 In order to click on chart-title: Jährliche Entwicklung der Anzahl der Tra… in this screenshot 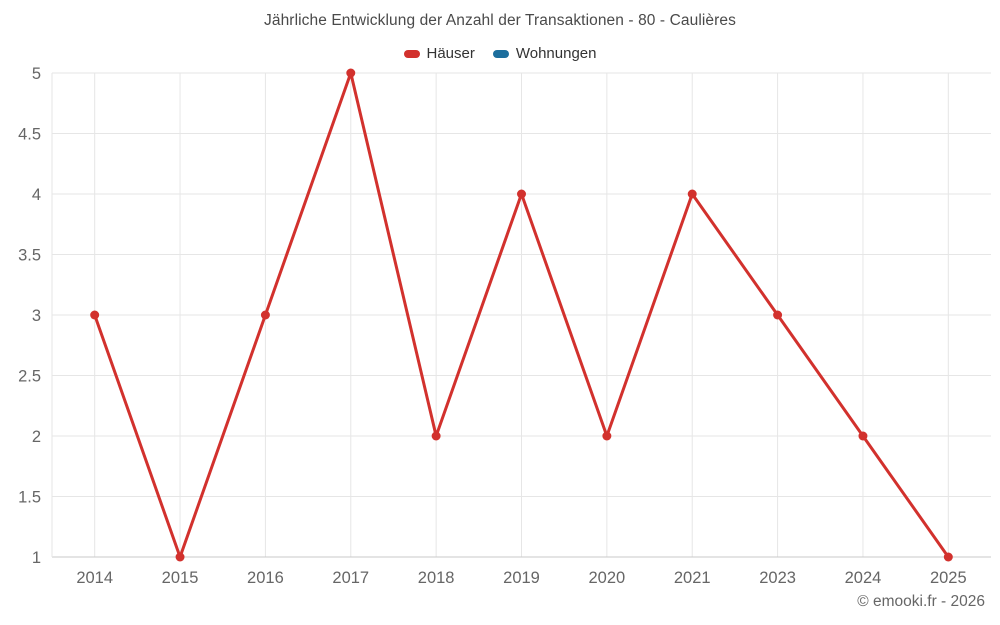, I will do `click(500, 20)`.